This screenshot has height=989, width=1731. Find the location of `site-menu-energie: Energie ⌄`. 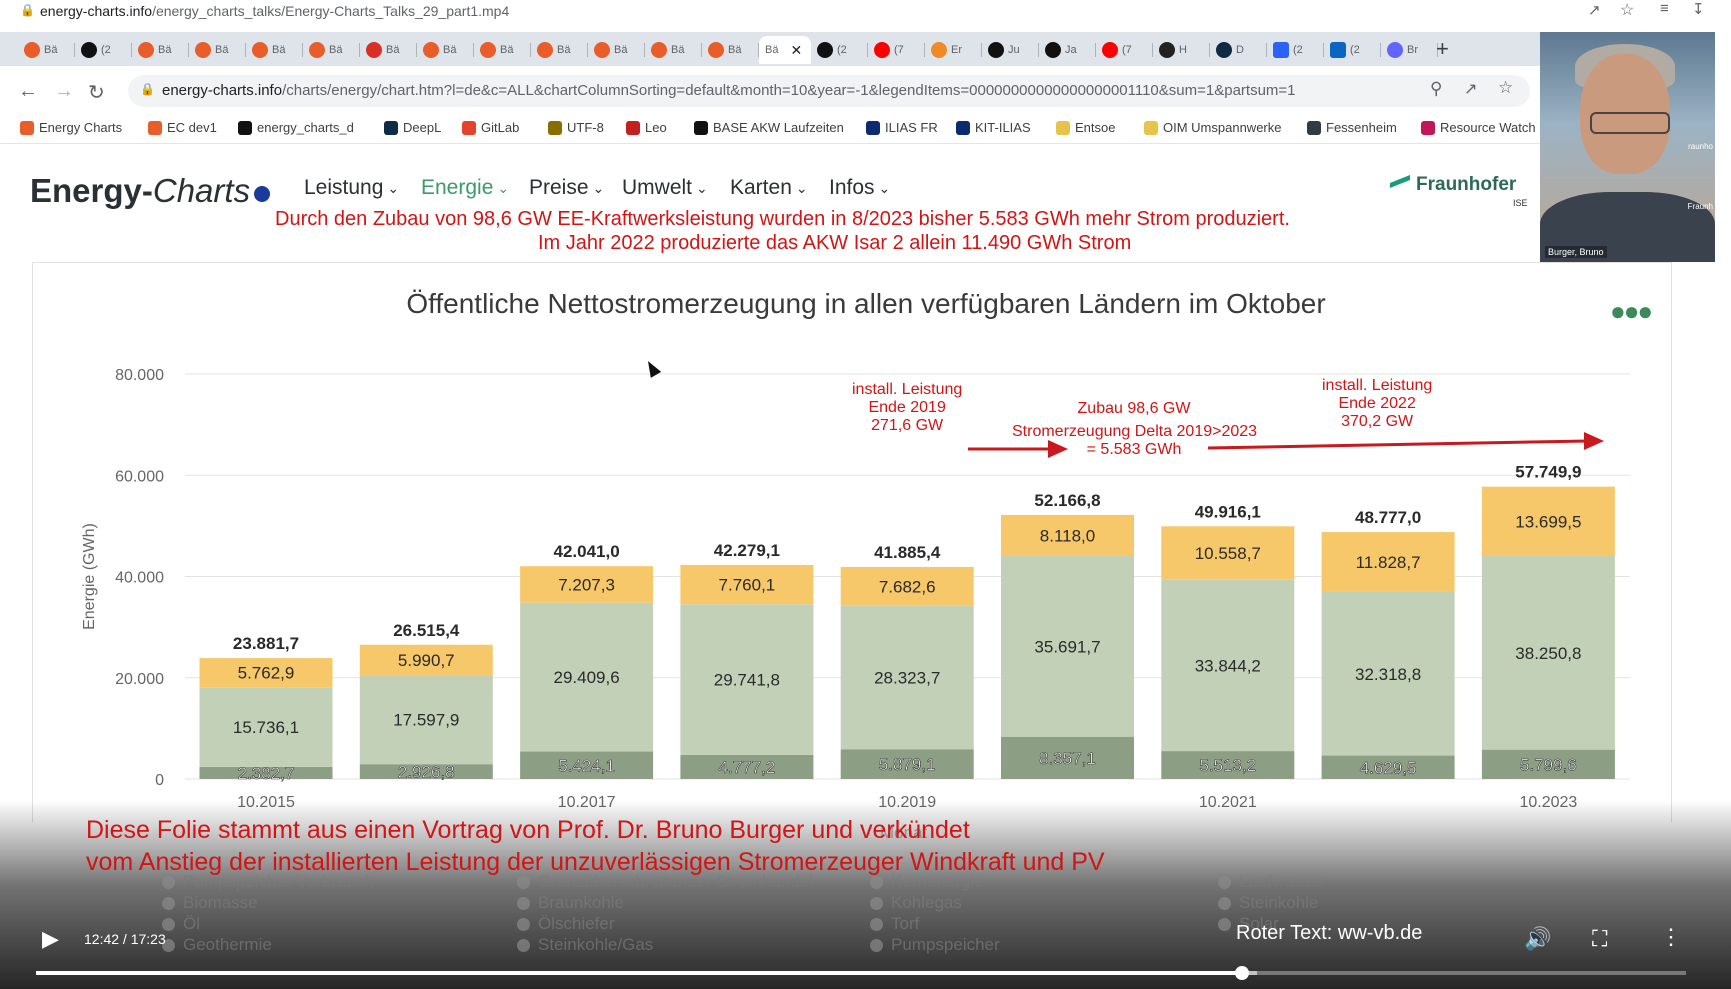

site-menu-energie: Energie ⌄ is located at coordinates (465, 188).